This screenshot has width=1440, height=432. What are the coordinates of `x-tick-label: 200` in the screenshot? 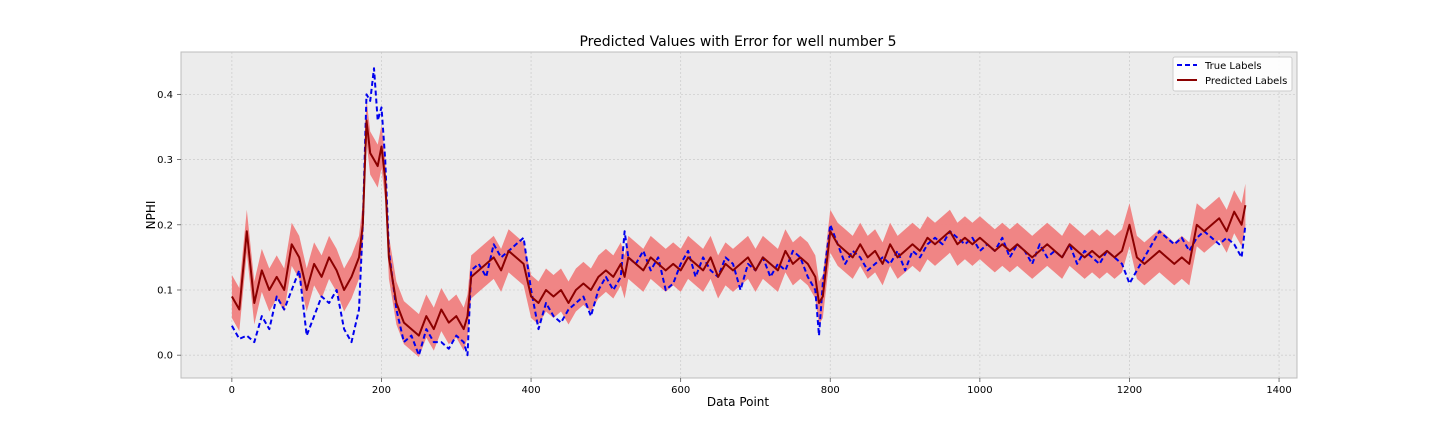 It's located at (381, 390).